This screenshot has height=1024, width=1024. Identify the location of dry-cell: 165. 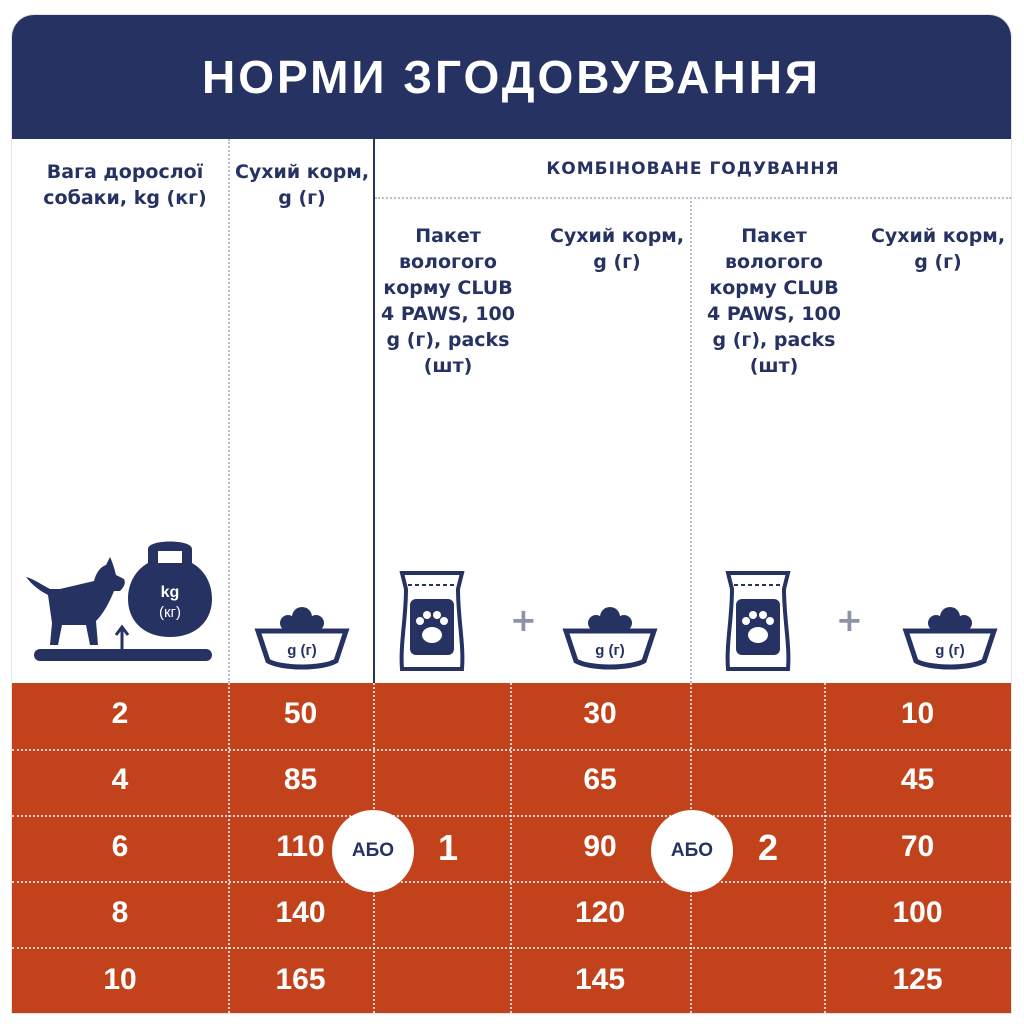
(300, 979).